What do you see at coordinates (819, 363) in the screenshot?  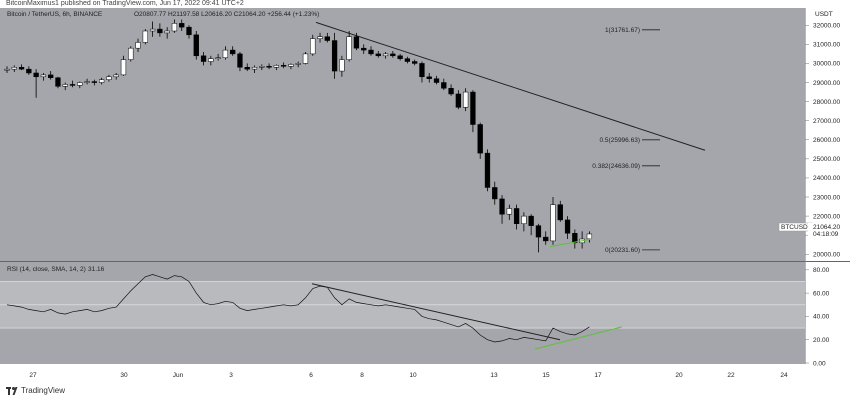 I see `rsi-tick-label: 0.00` at bounding box center [819, 363].